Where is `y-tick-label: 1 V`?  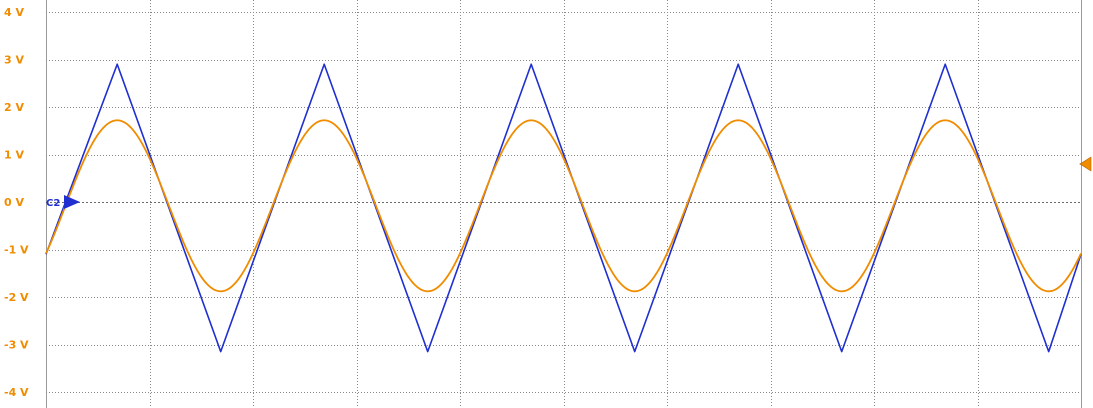
y-tick-label: 1 V is located at coordinates (14, 155).